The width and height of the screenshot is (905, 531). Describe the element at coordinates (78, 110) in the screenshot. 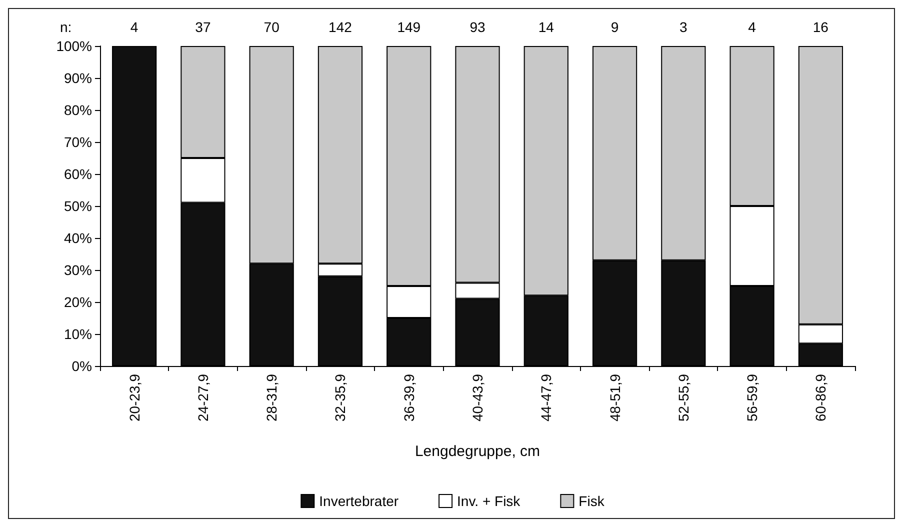

I see `y-tick-label: 80%` at that location.